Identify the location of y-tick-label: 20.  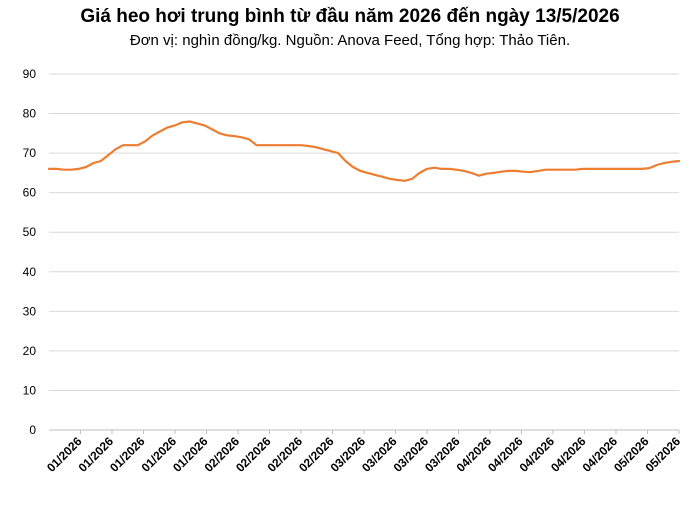
(30, 351).